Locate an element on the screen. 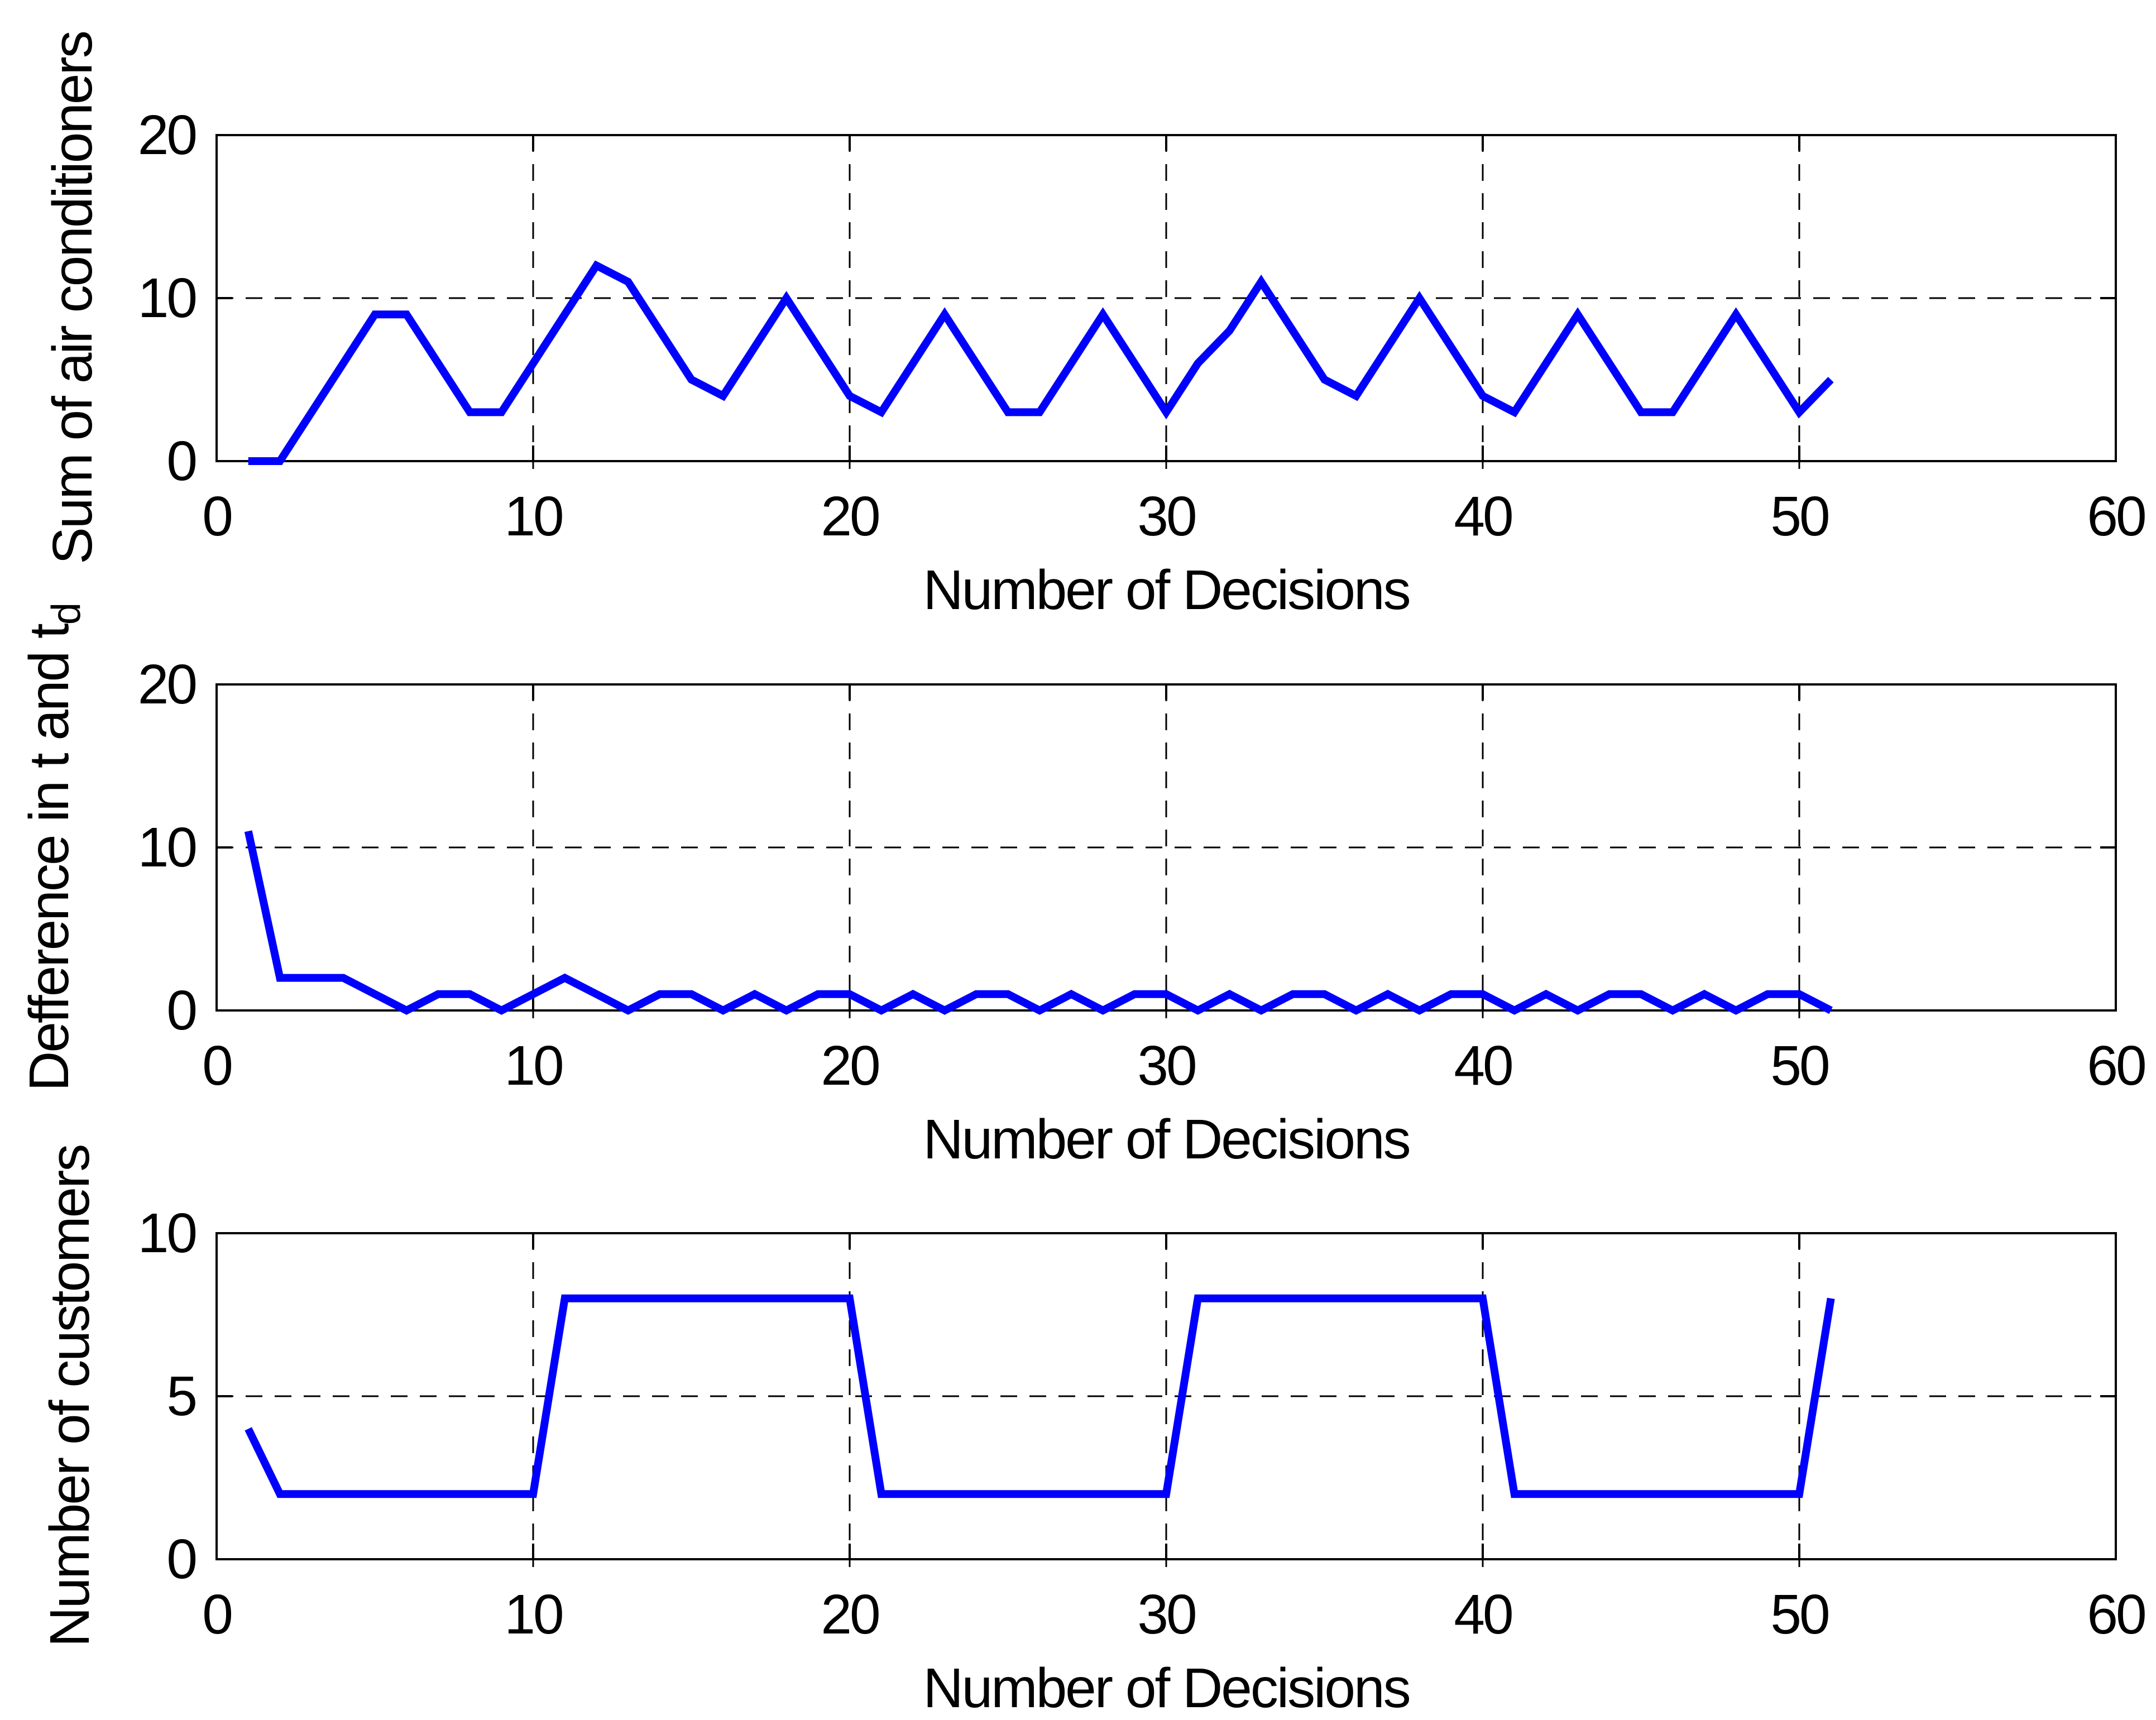  y-axis-label-text: Number of customers is located at coordinates (70, 1396).